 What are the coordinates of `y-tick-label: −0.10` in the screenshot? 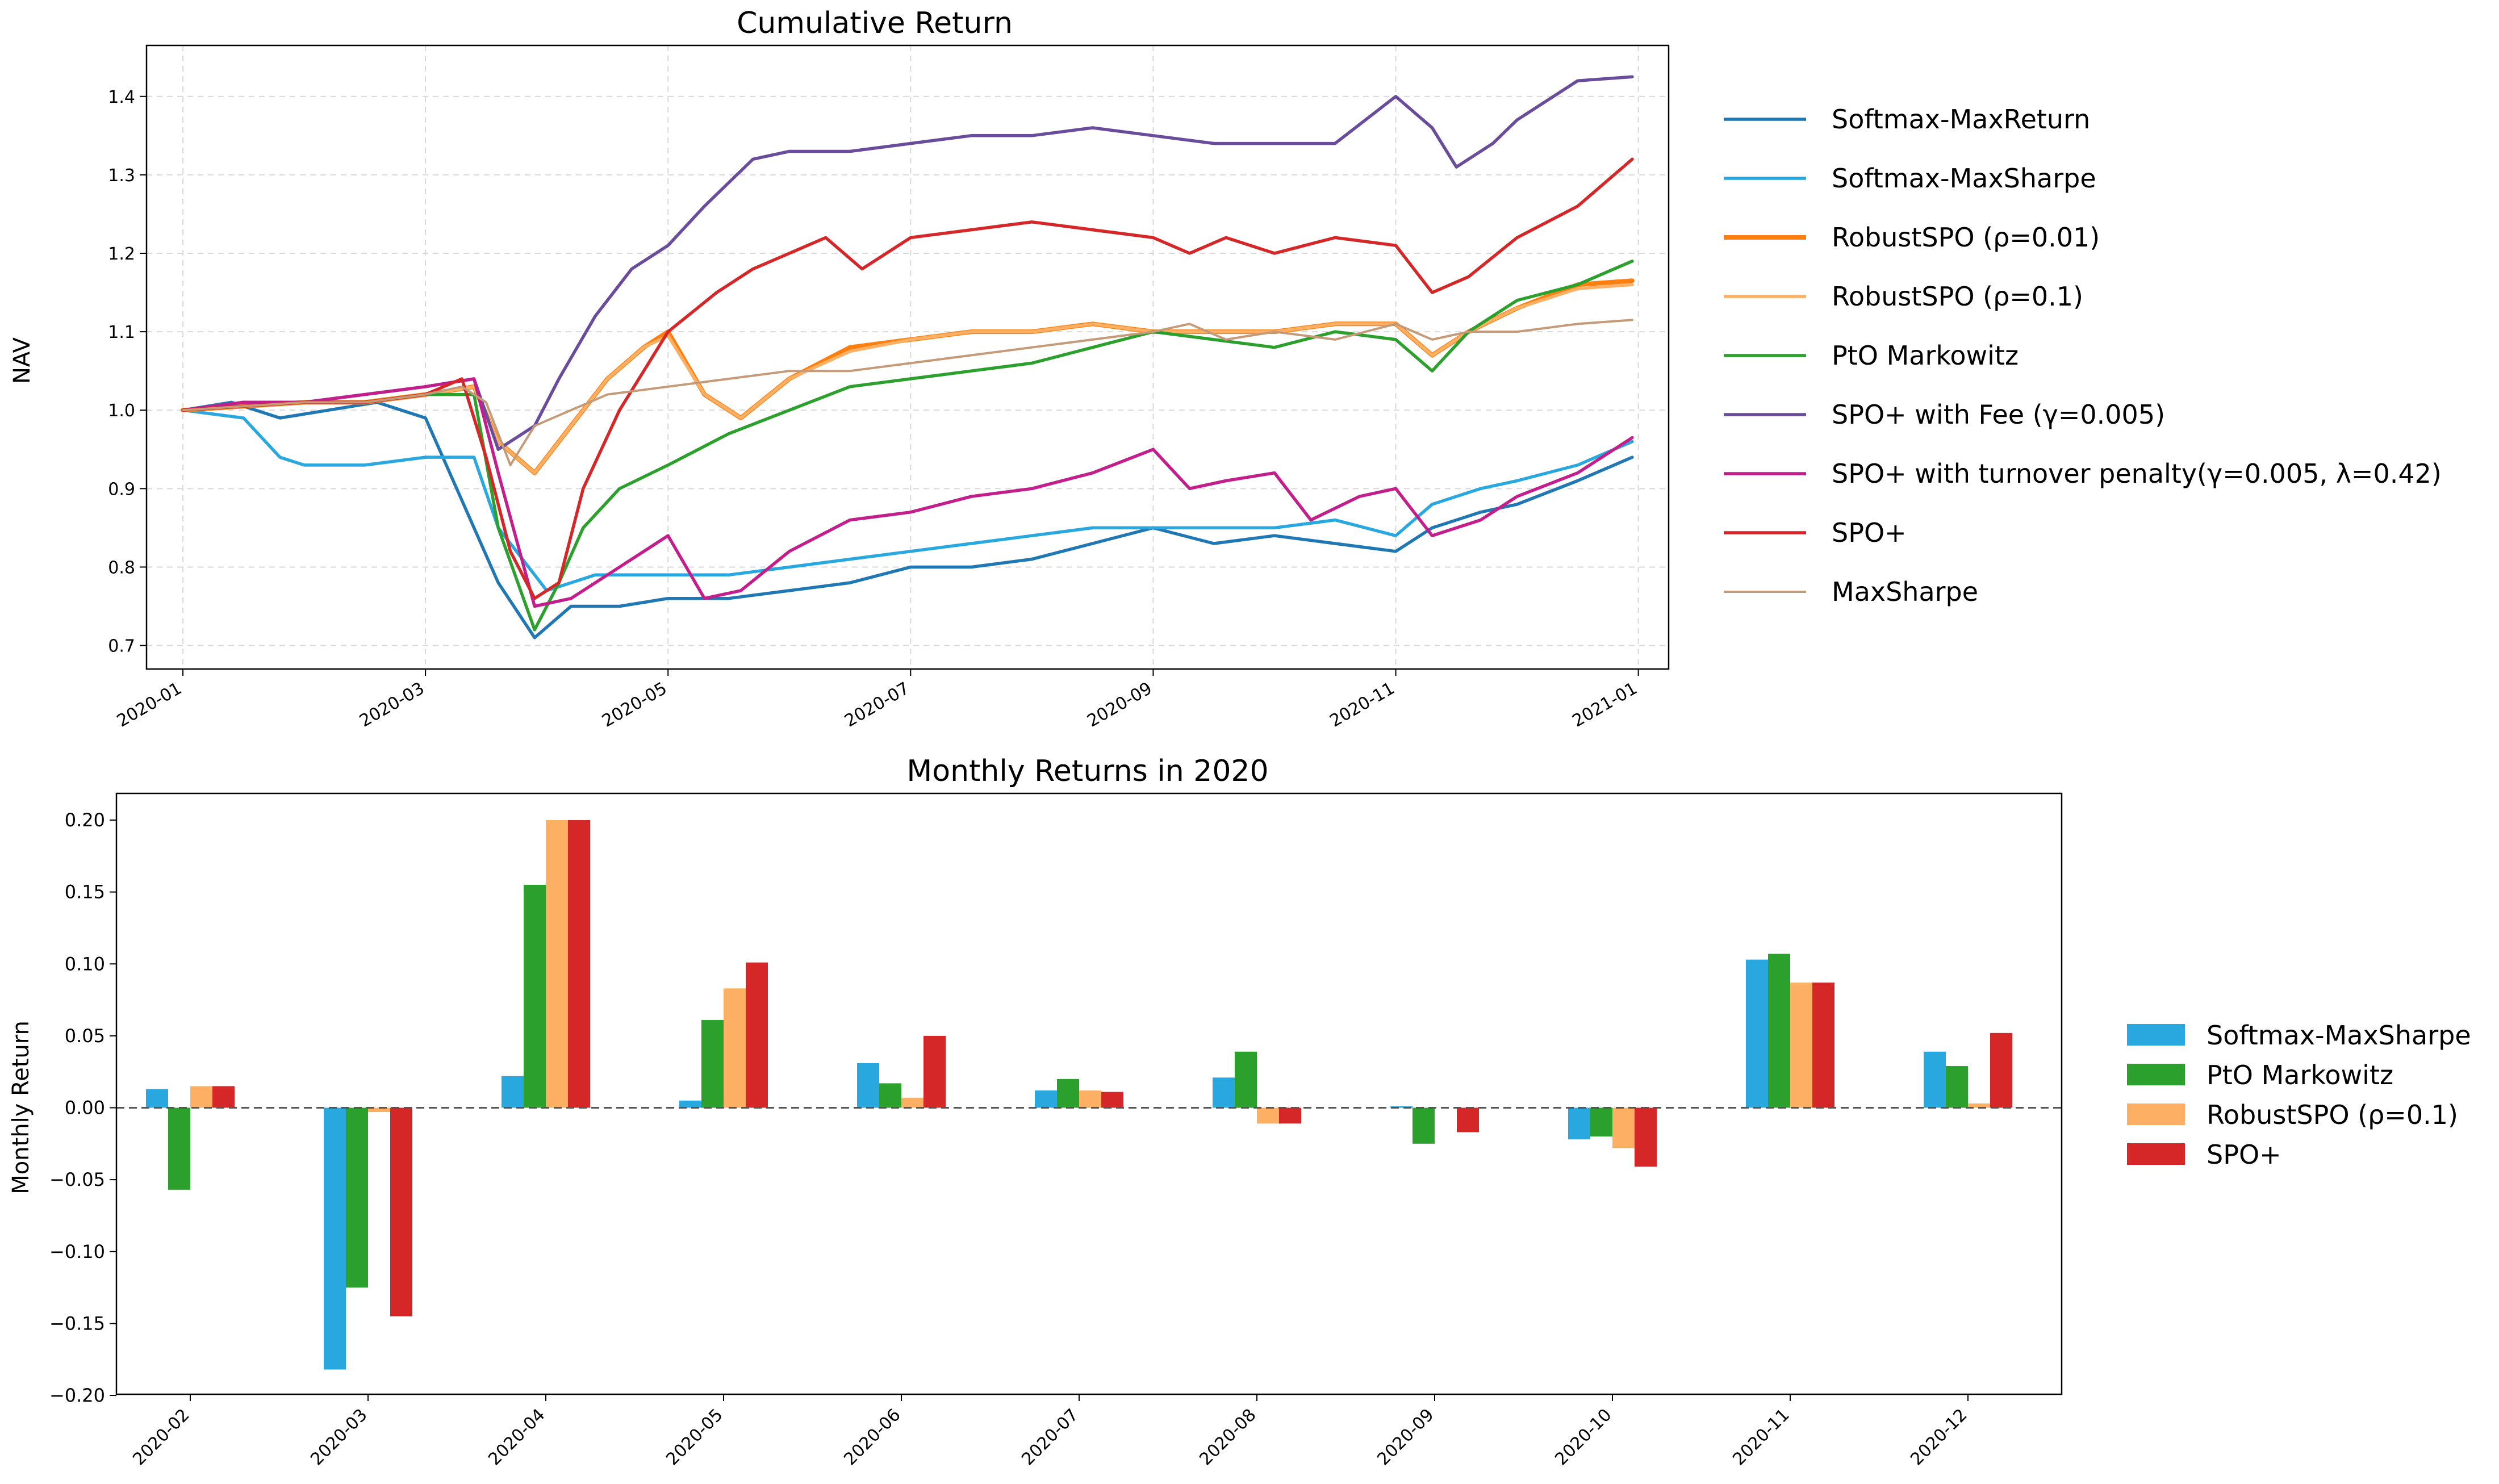 It's located at (77, 1252).